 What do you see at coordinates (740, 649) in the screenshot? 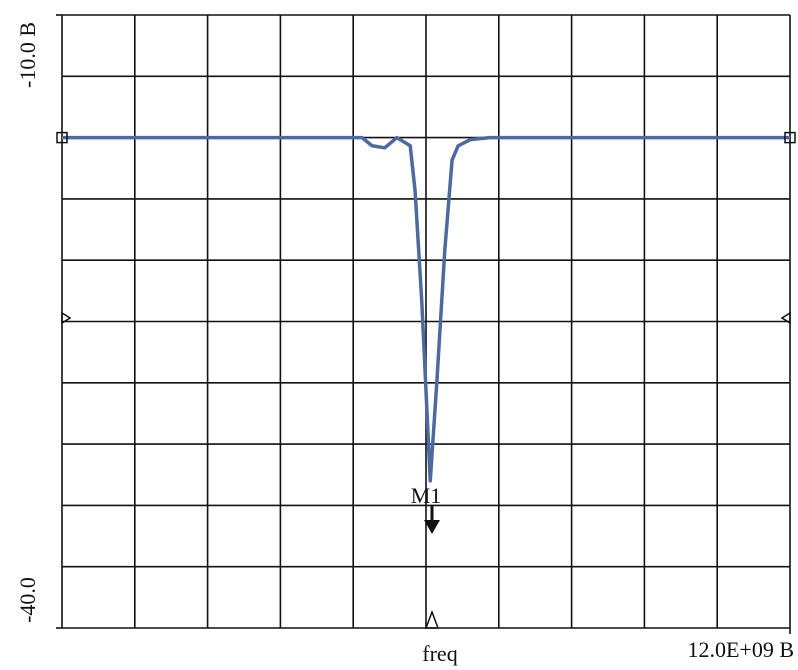
I see `x-tick-label: 12.0E+09 B` at bounding box center [740, 649].